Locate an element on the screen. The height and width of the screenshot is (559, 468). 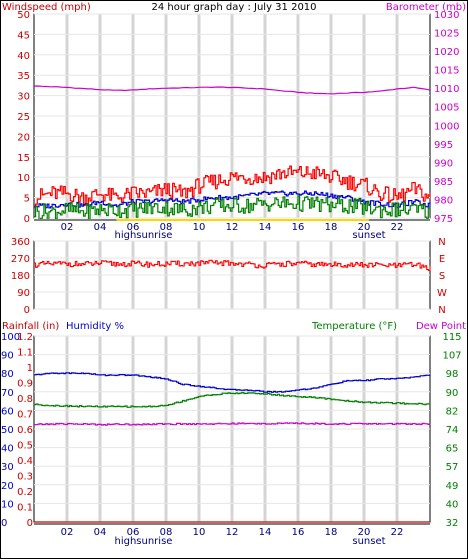
series-dew-point is located at coordinates (232, 424).